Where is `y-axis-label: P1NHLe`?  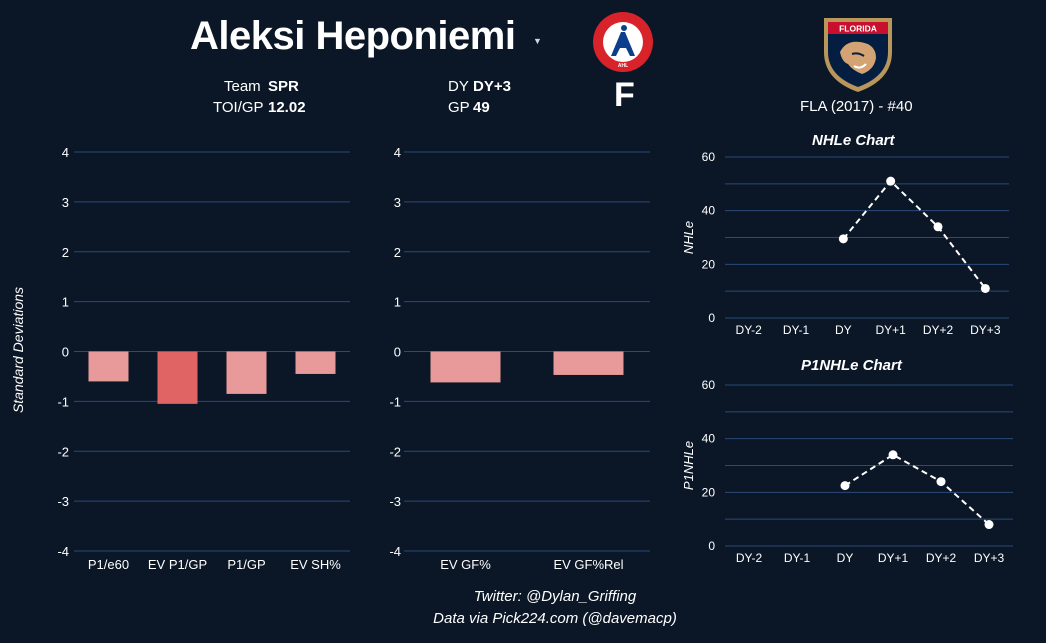
y-axis-label: P1NHLe is located at coordinates (688, 465).